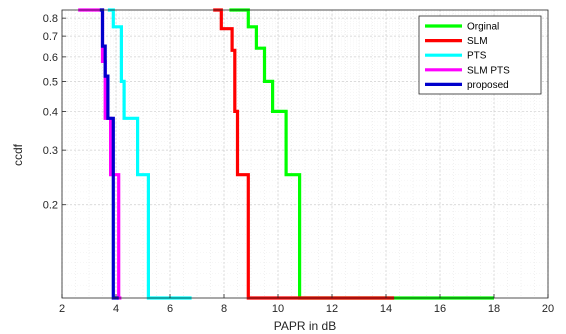  Describe the element at coordinates (386, 309) in the screenshot. I see `x-tick-label: 14` at that location.